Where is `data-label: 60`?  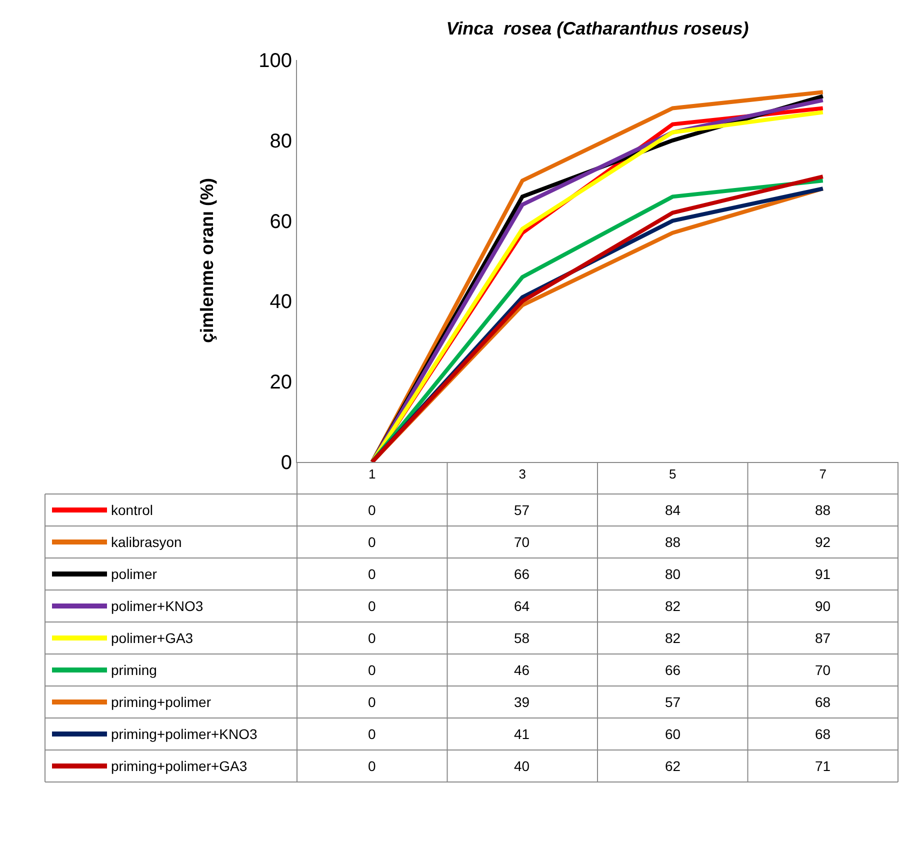
data-label: 60 is located at coordinates (673, 734).